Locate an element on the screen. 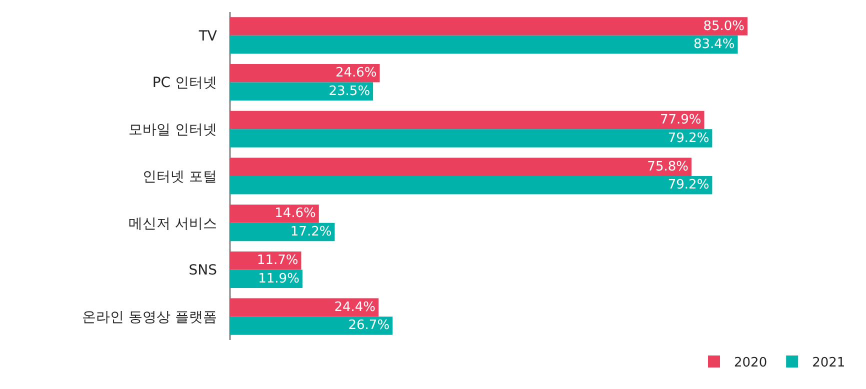 The image size is (866, 389). data-label: 77.9% is located at coordinates (681, 120).